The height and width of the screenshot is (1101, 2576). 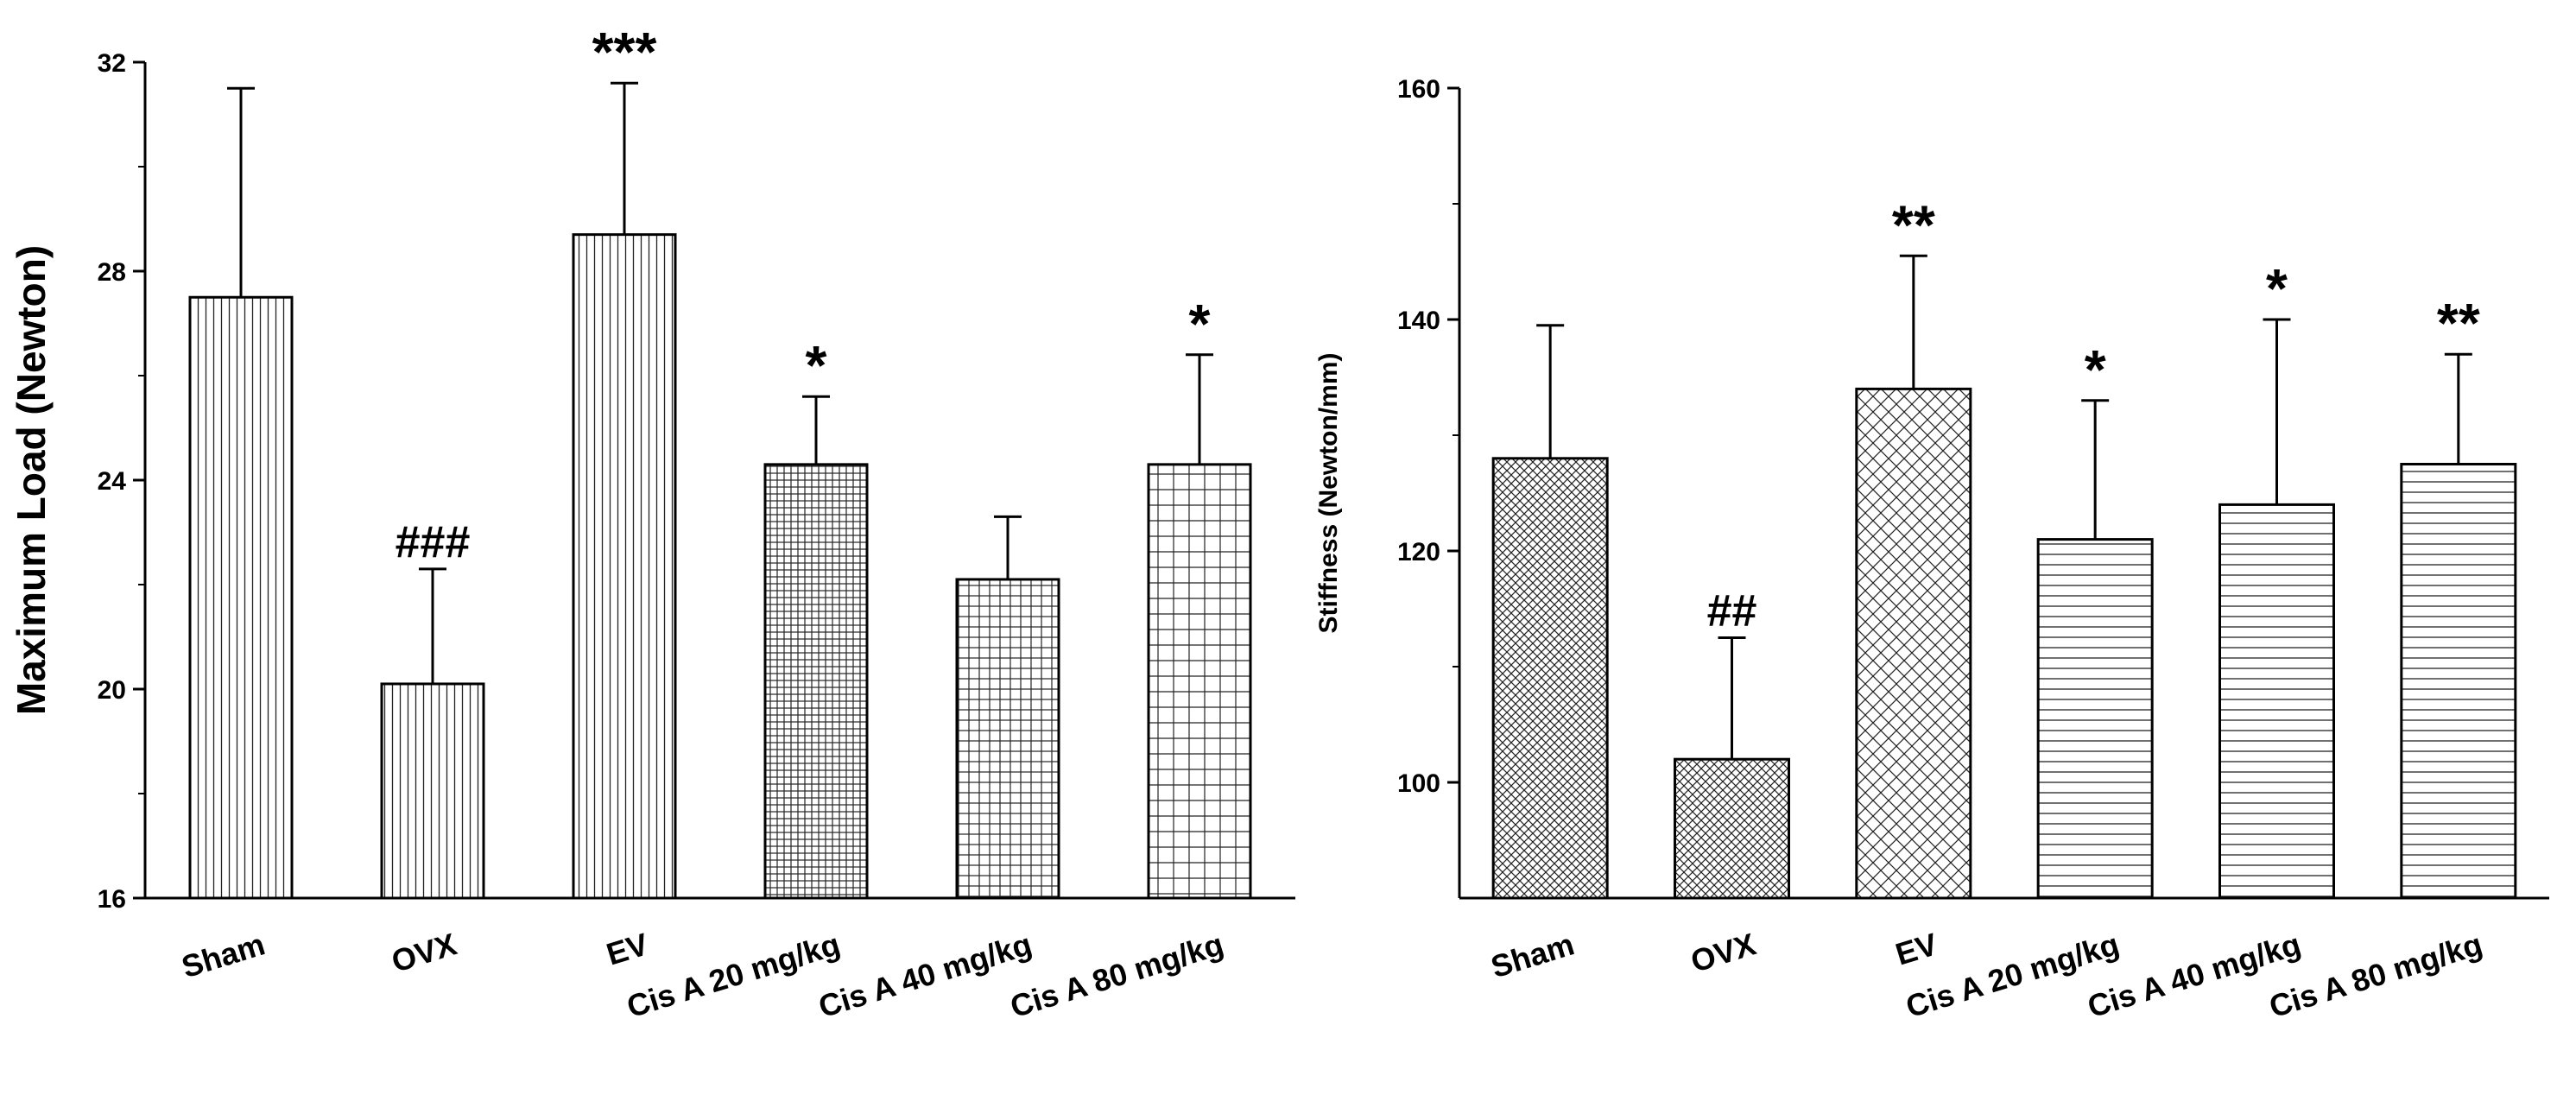 What do you see at coordinates (433, 542) in the screenshot?
I see `significance-label: ###` at bounding box center [433, 542].